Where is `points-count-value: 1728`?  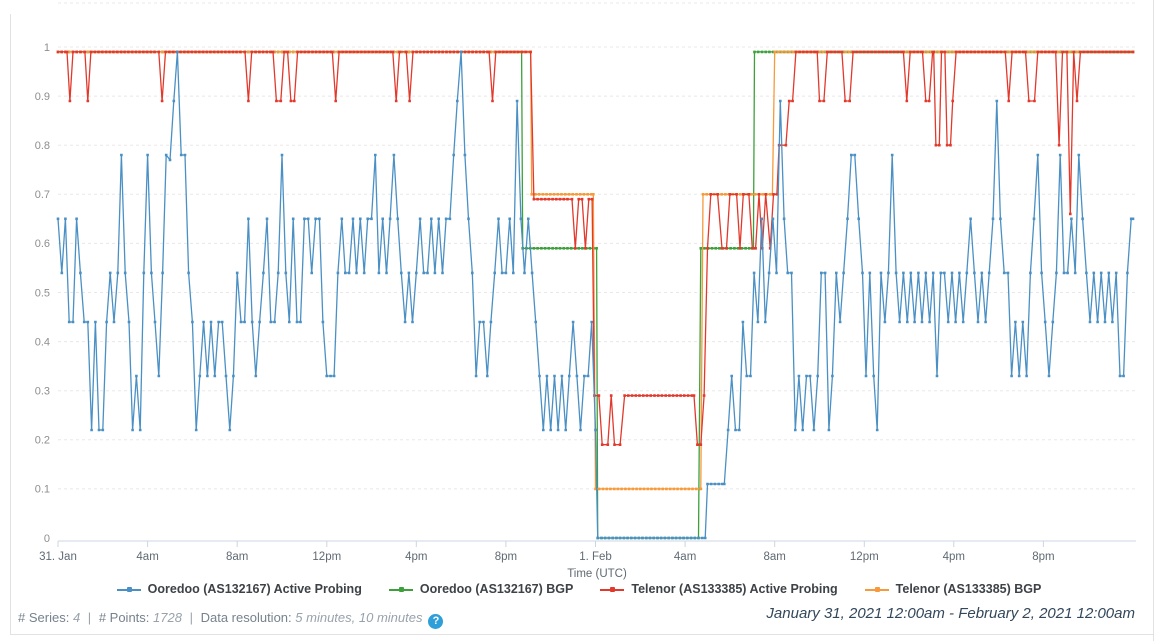 points-count-value: 1728 is located at coordinates (167, 617).